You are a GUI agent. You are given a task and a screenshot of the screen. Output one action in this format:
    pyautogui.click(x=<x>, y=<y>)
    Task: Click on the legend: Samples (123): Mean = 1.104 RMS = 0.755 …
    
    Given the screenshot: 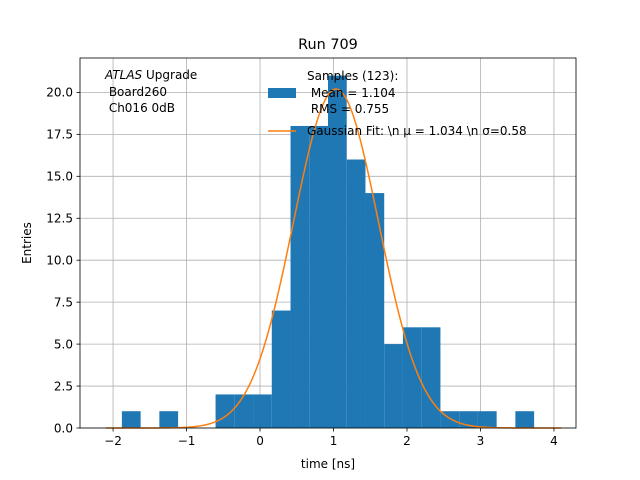 What is the action you would take?
    pyautogui.click(x=397, y=103)
    